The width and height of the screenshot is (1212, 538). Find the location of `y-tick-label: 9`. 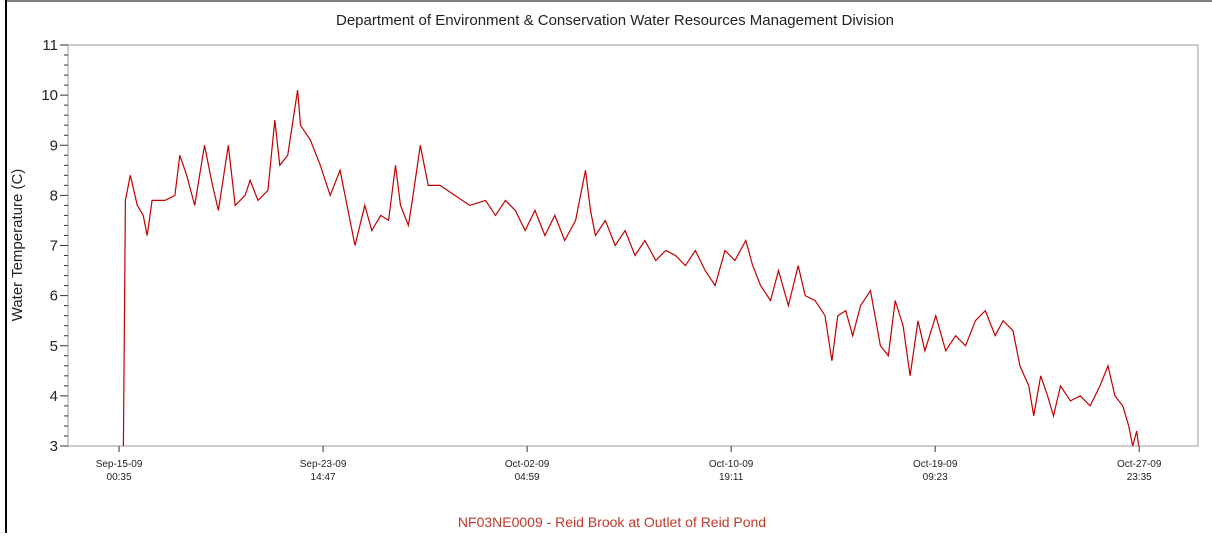

y-tick-label: 9 is located at coordinates (54, 145).